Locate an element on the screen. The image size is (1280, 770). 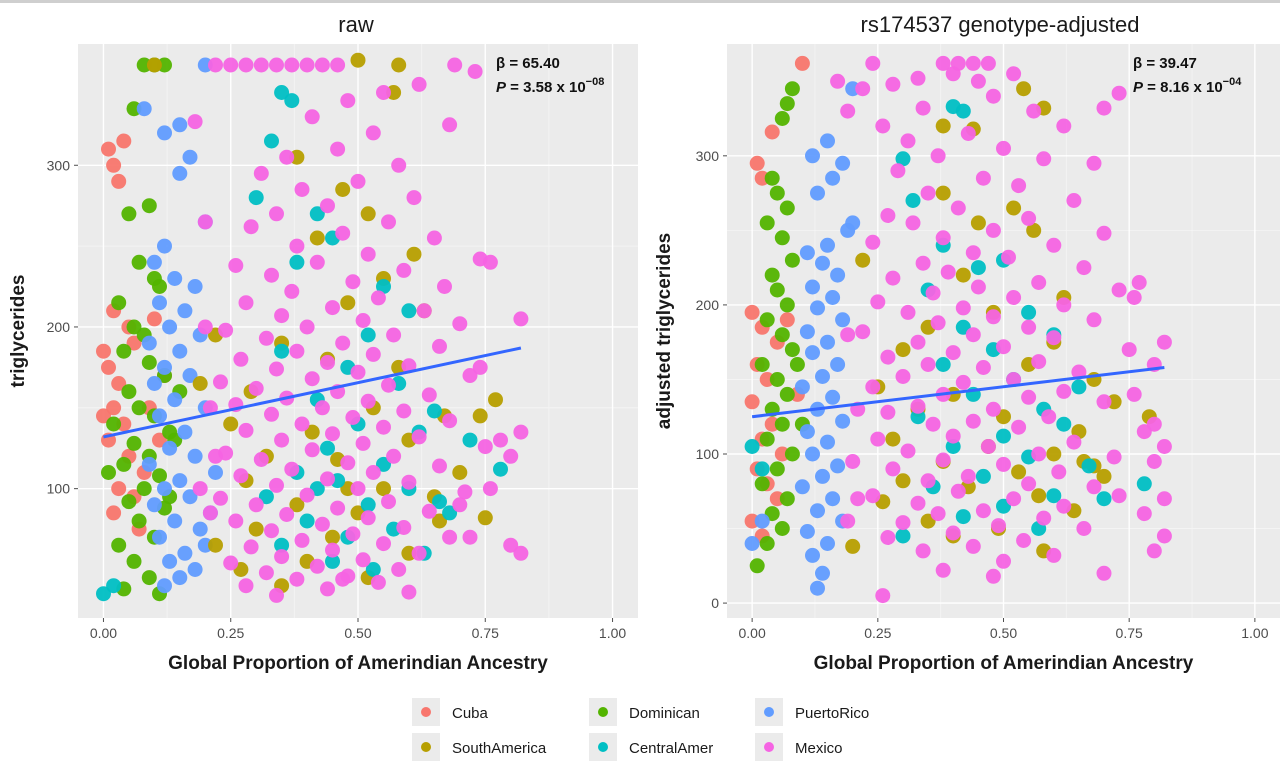
p-value-annotation: P = 3.58 x 10−08 is located at coordinates (550, 86).